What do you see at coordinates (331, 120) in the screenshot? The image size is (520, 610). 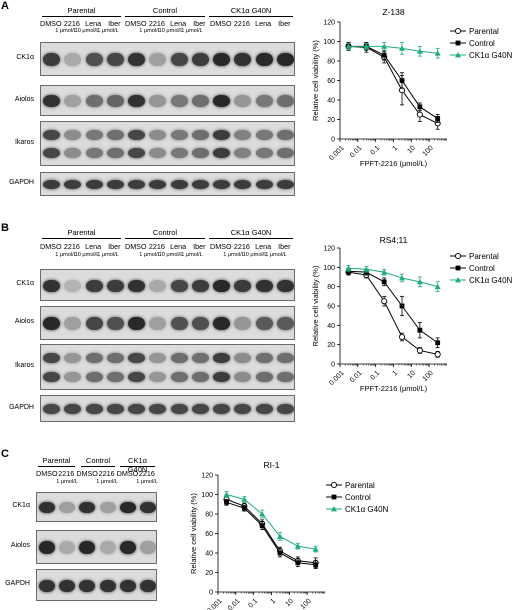 I see `y-tick-label: 20` at bounding box center [331, 120].